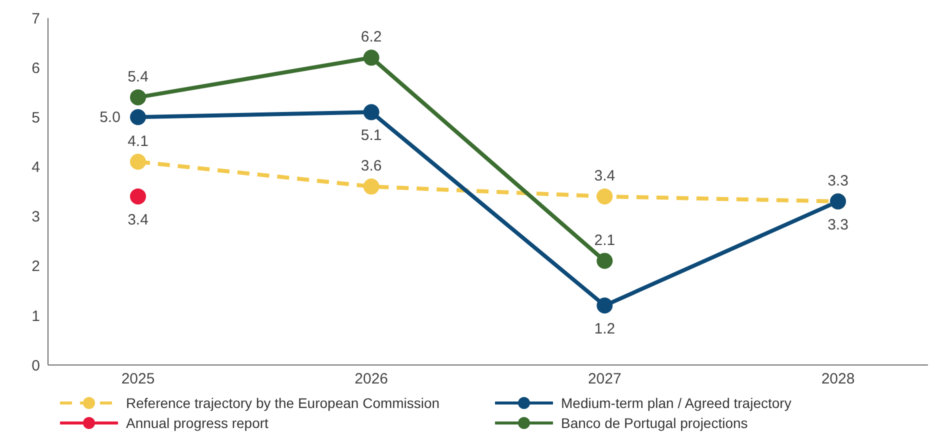 The image size is (946, 444). Describe the element at coordinates (605, 379) in the screenshot. I see `x-tick-label: 2027` at that location.